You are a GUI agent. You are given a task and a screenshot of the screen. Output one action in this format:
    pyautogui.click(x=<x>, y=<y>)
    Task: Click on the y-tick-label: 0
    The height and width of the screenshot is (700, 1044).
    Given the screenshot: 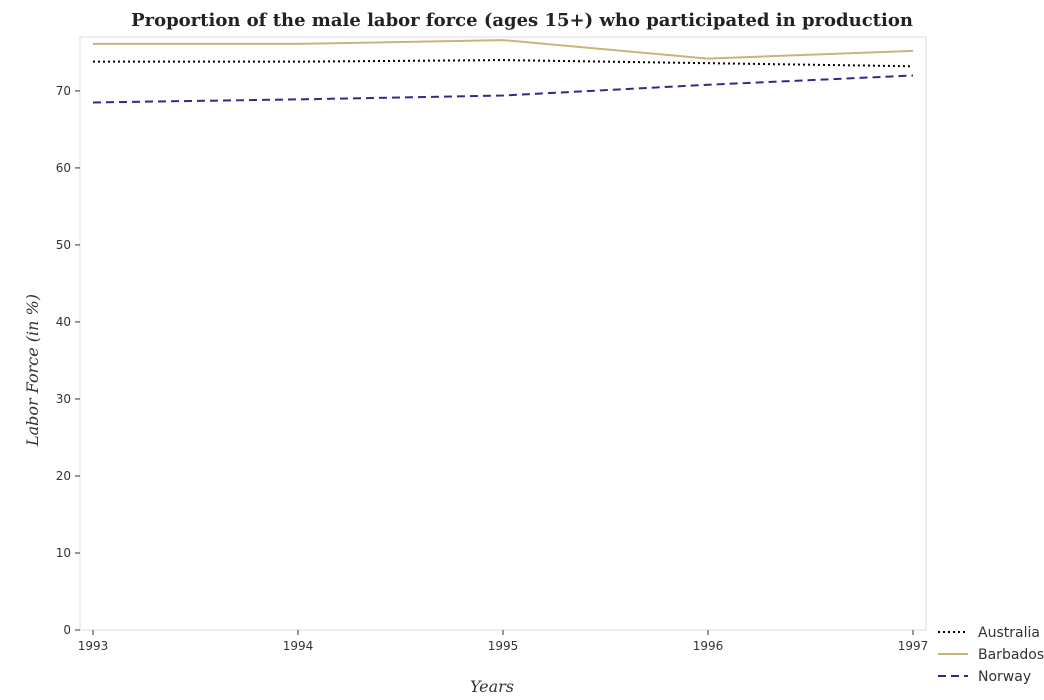 What is the action you would take?
    pyautogui.click(x=67, y=630)
    